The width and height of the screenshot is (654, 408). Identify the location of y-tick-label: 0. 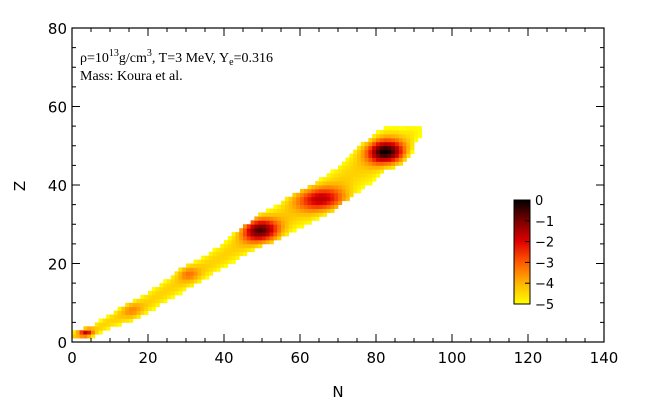
(62, 343).